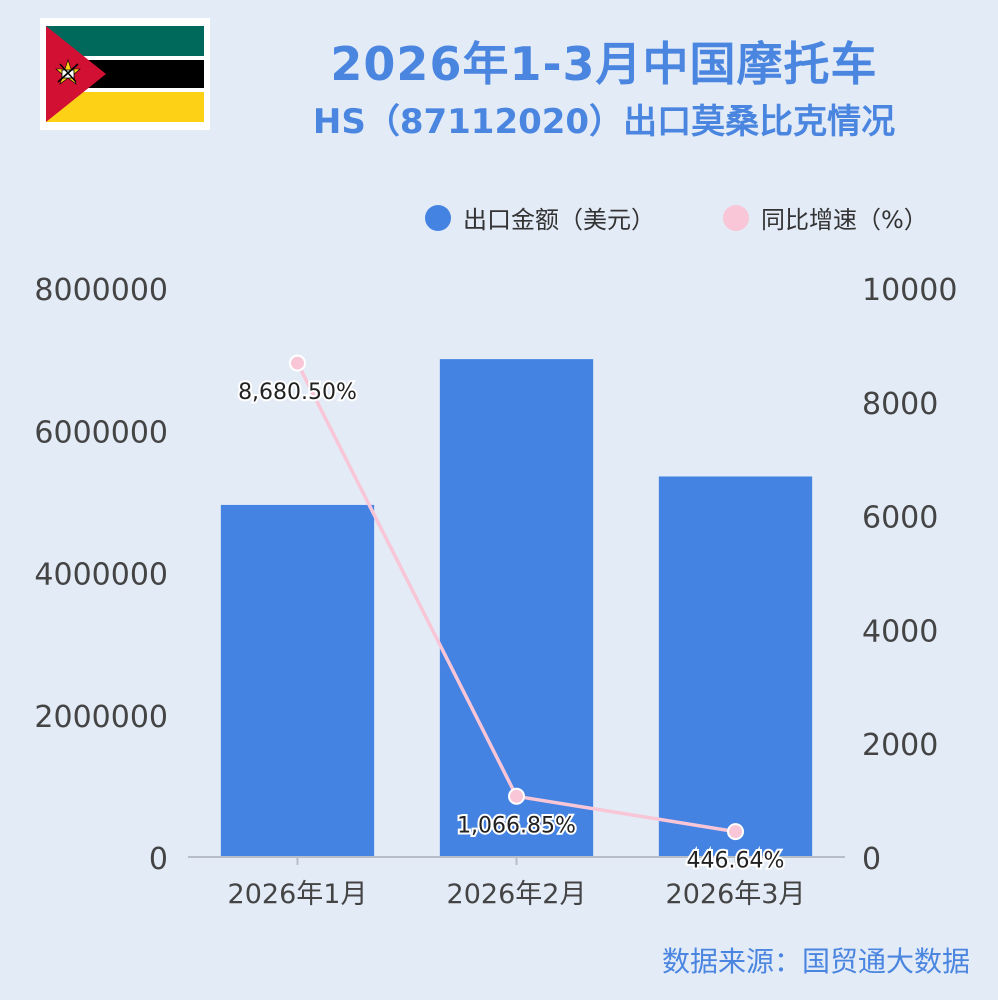  What do you see at coordinates (604, 122) in the screenshot?
I see `page-subtitle: HS（87112020）出口莫桑比克情况` at bounding box center [604, 122].